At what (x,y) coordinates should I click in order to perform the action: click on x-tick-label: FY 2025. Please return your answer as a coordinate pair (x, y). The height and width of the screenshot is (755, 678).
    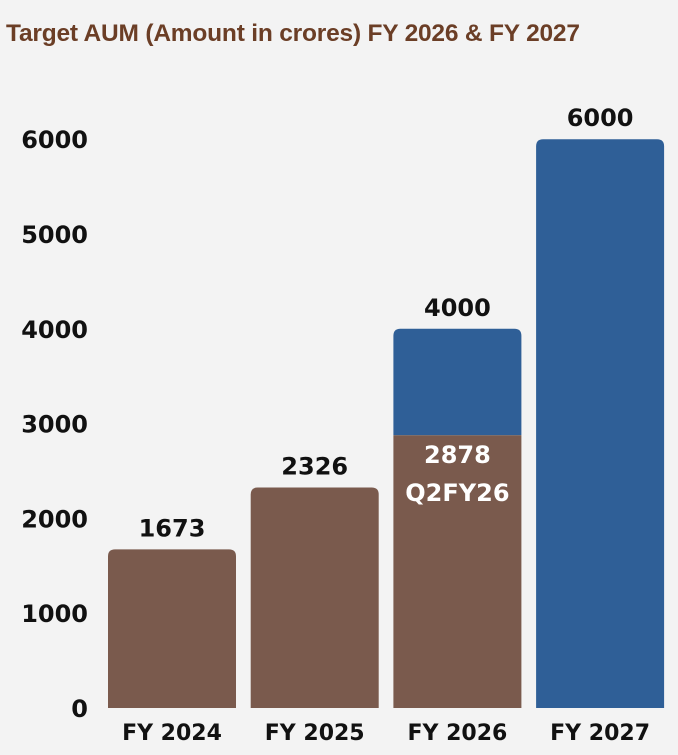
    Looking at the image, I should click on (315, 733).